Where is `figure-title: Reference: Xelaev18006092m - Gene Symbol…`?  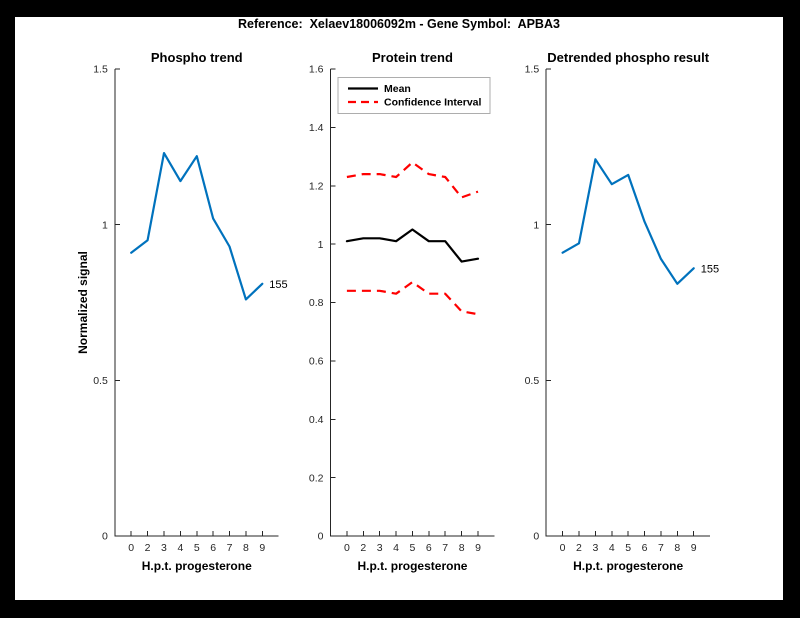 figure-title: Reference: Xelaev18006092m - Gene Symbol… is located at coordinates (399, 24).